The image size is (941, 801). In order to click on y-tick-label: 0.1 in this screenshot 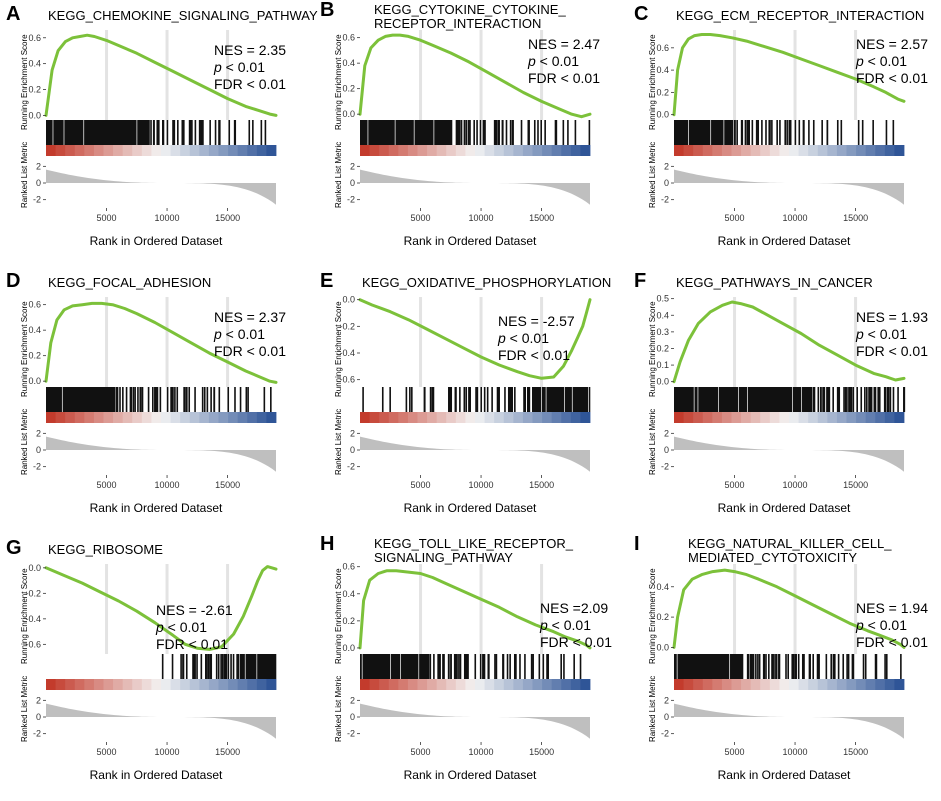, I will do `click(662, 365)`.